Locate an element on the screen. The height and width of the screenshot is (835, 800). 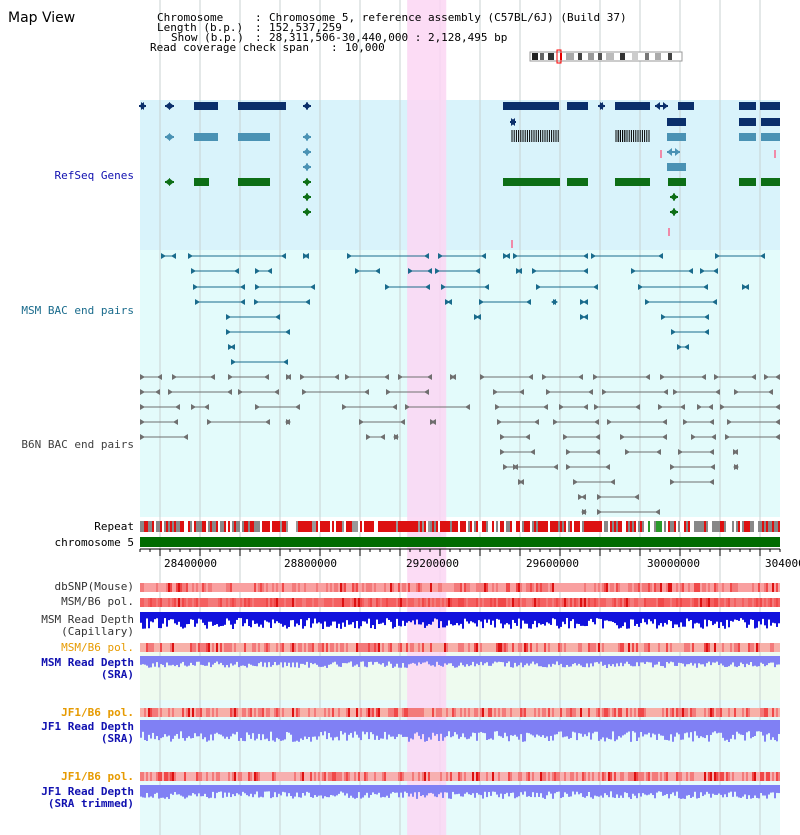
track-label-msm-bac: MSM BAC end pairs is located at coordinates (77, 310).